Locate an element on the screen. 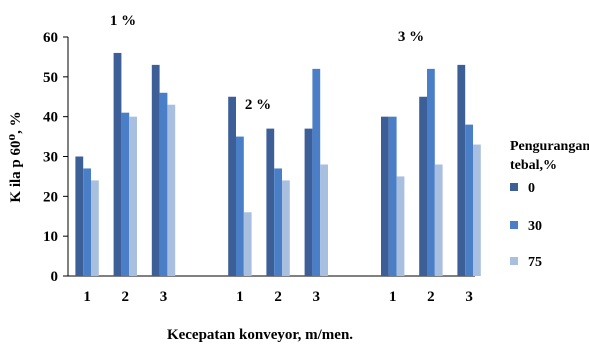  legend-label-0: 0 is located at coordinates (531, 188).